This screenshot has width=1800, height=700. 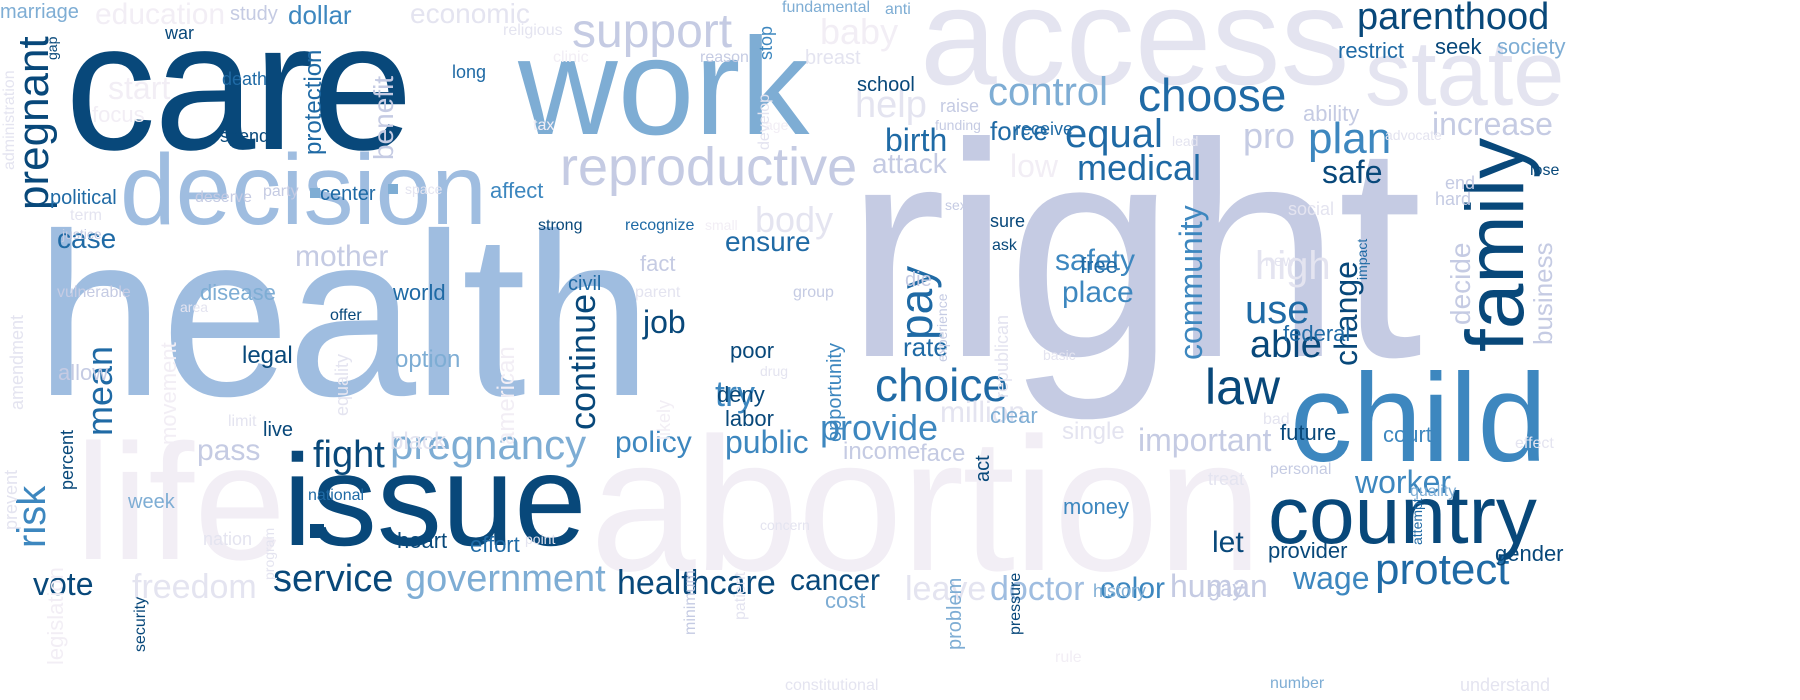 What do you see at coordinates (254, 14) in the screenshot?
I see `word: study` at bounding box center [254, 14].